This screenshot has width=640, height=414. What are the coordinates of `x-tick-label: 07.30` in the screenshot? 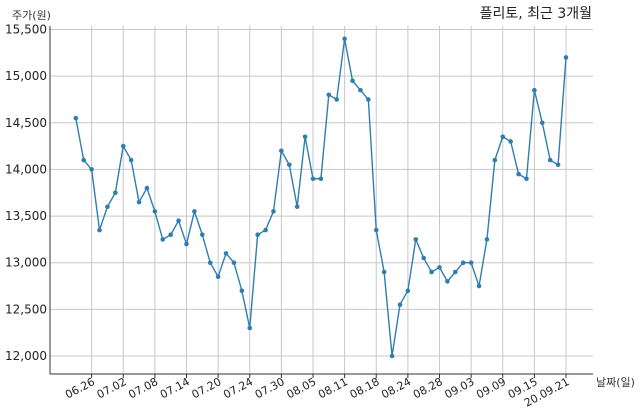 It's located at (270, 388).